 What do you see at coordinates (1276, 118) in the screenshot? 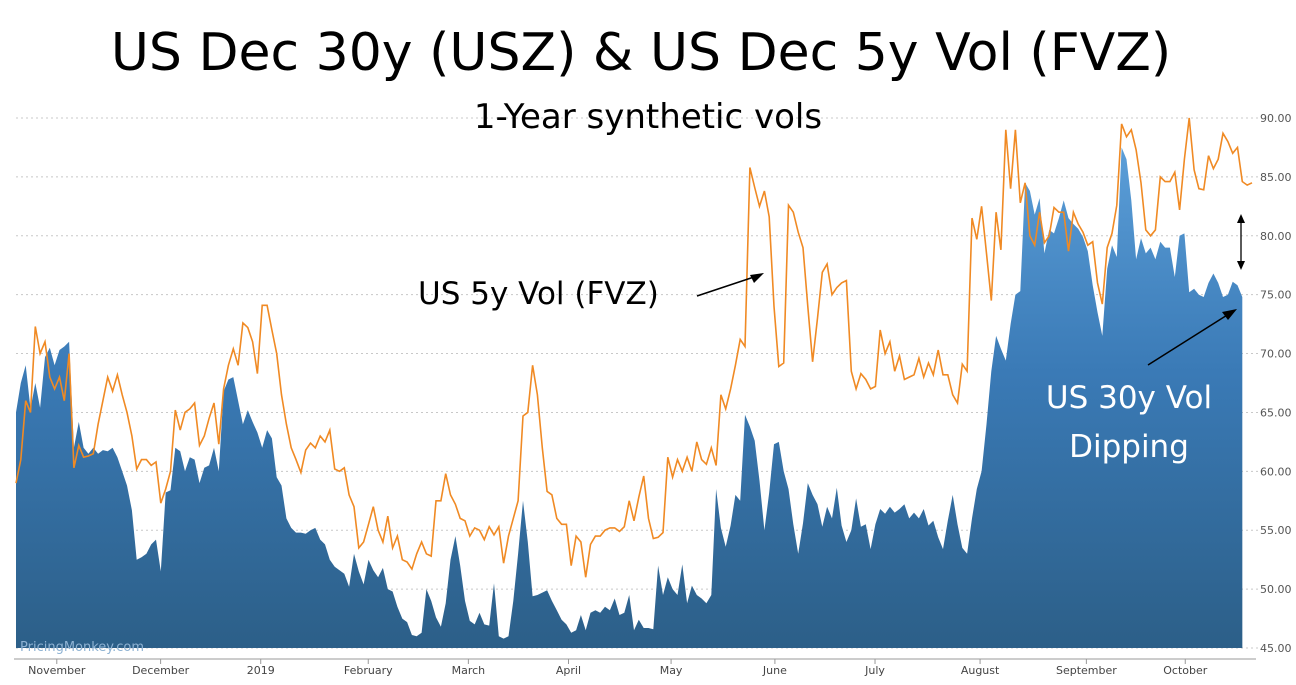
I see `y-tick-label: 90.00` at bounding box center [1276, 118].